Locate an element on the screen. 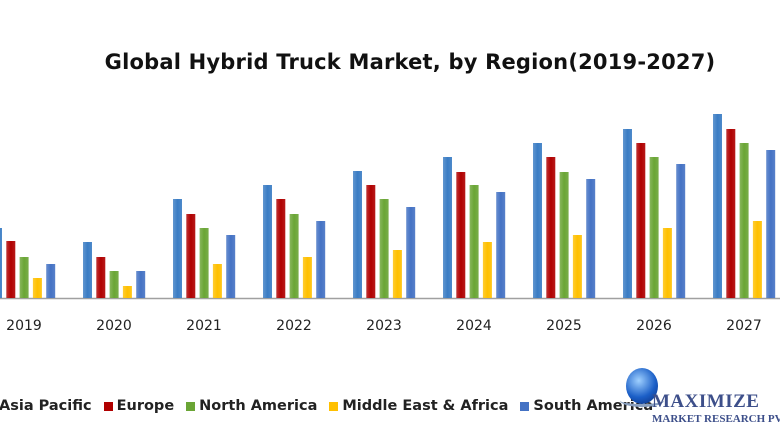 The height and width of the screenshot is (440, 780). bar-north-america-2020 is located at coordinates (114, 284).